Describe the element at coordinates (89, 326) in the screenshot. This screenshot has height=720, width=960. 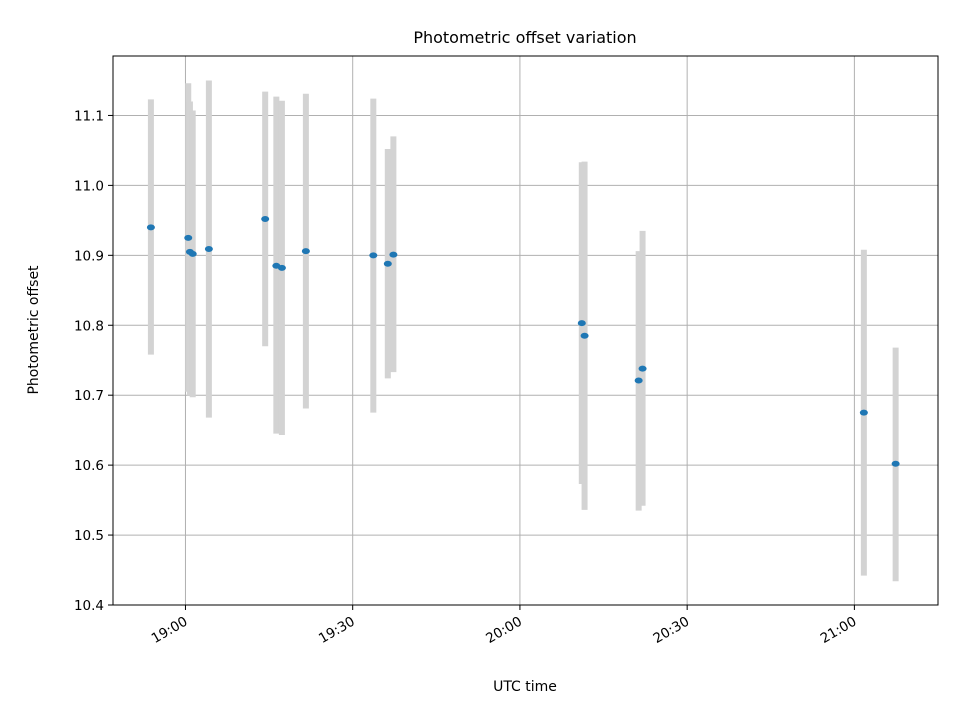
I see `y-tick-label: 10.8` at that location.